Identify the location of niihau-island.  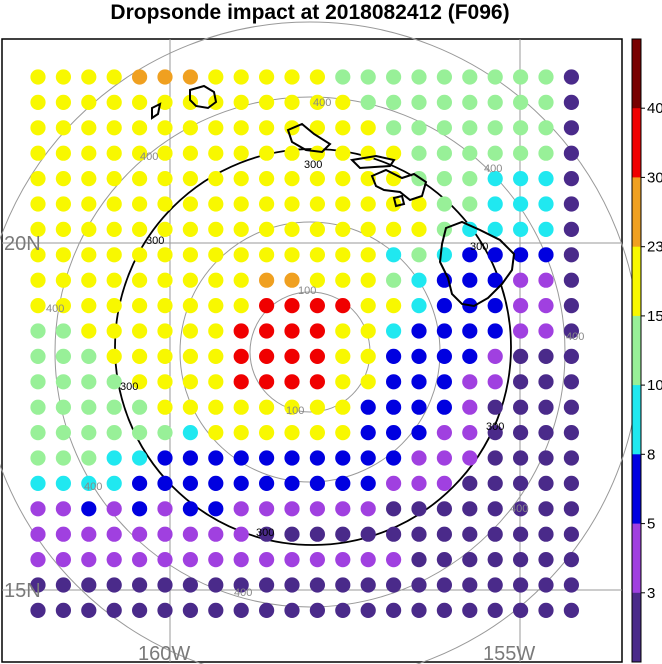
(156, 111).